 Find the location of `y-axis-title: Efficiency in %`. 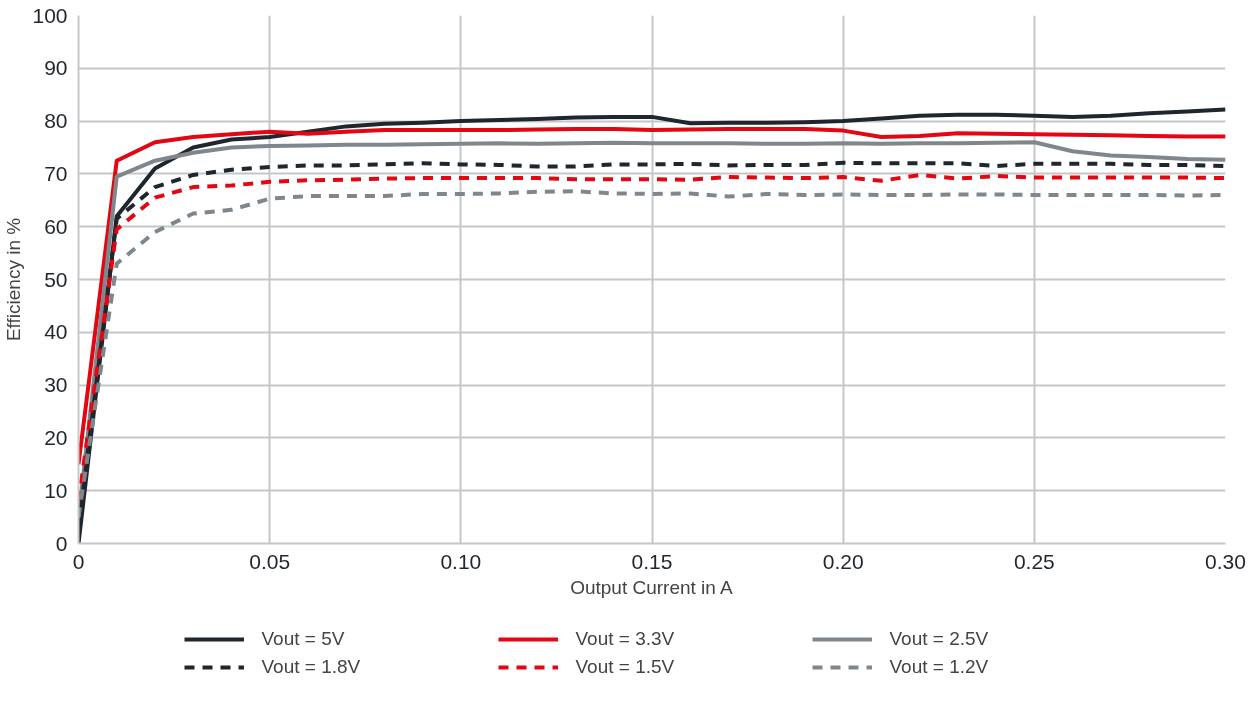

y-axis-title: Efficiency in % is located at coordinates (14, 279).